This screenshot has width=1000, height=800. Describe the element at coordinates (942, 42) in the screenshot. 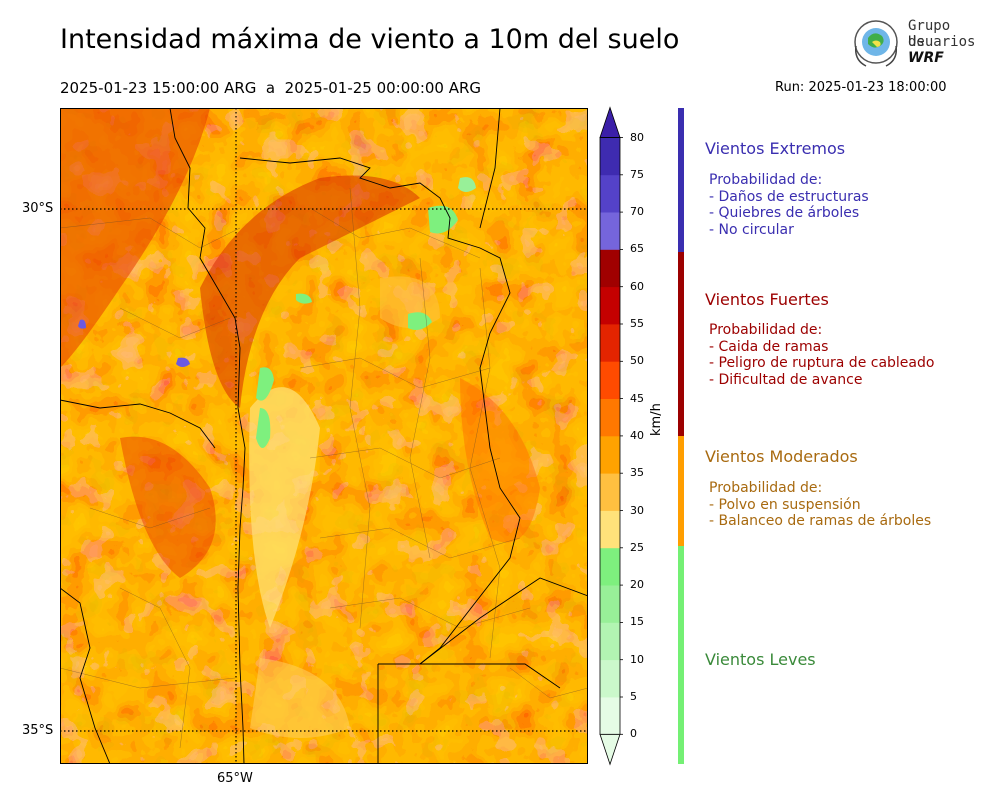

I see `logo-text-line2: Usuarios` at that location.